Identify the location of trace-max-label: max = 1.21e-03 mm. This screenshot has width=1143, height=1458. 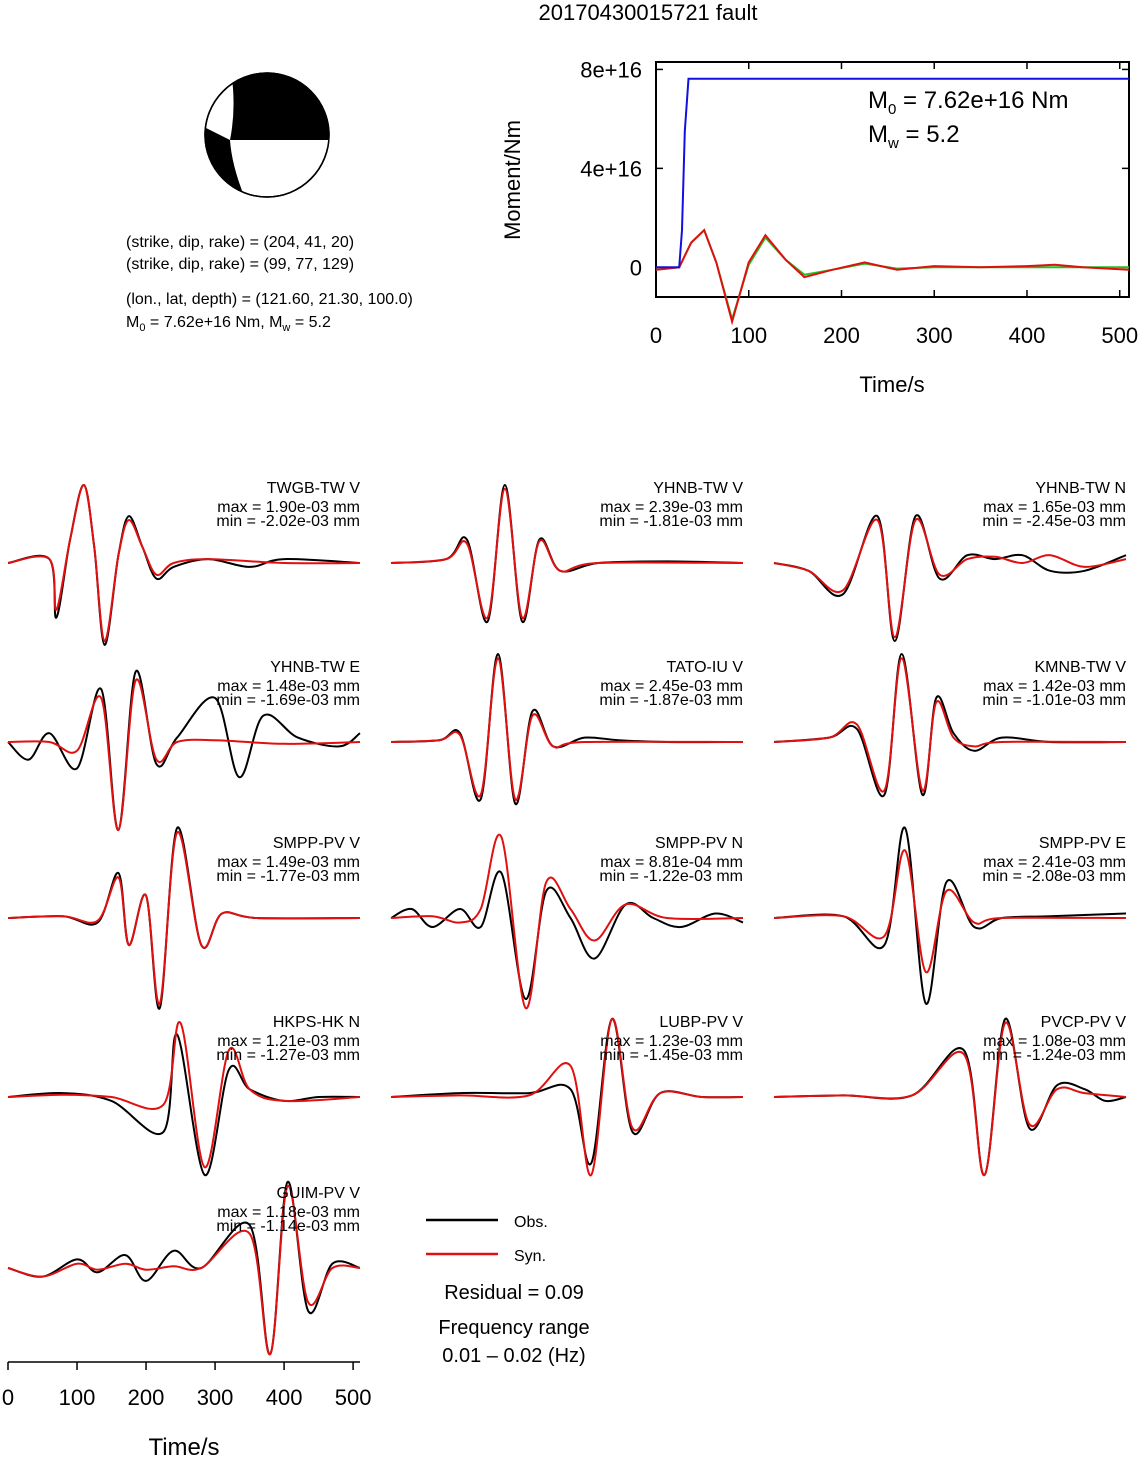
(288, 1041).